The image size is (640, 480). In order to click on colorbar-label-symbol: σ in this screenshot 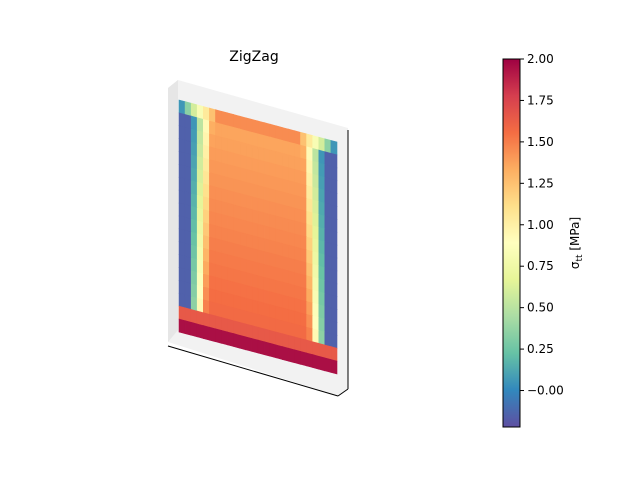, I will do `click(575, 265)`.